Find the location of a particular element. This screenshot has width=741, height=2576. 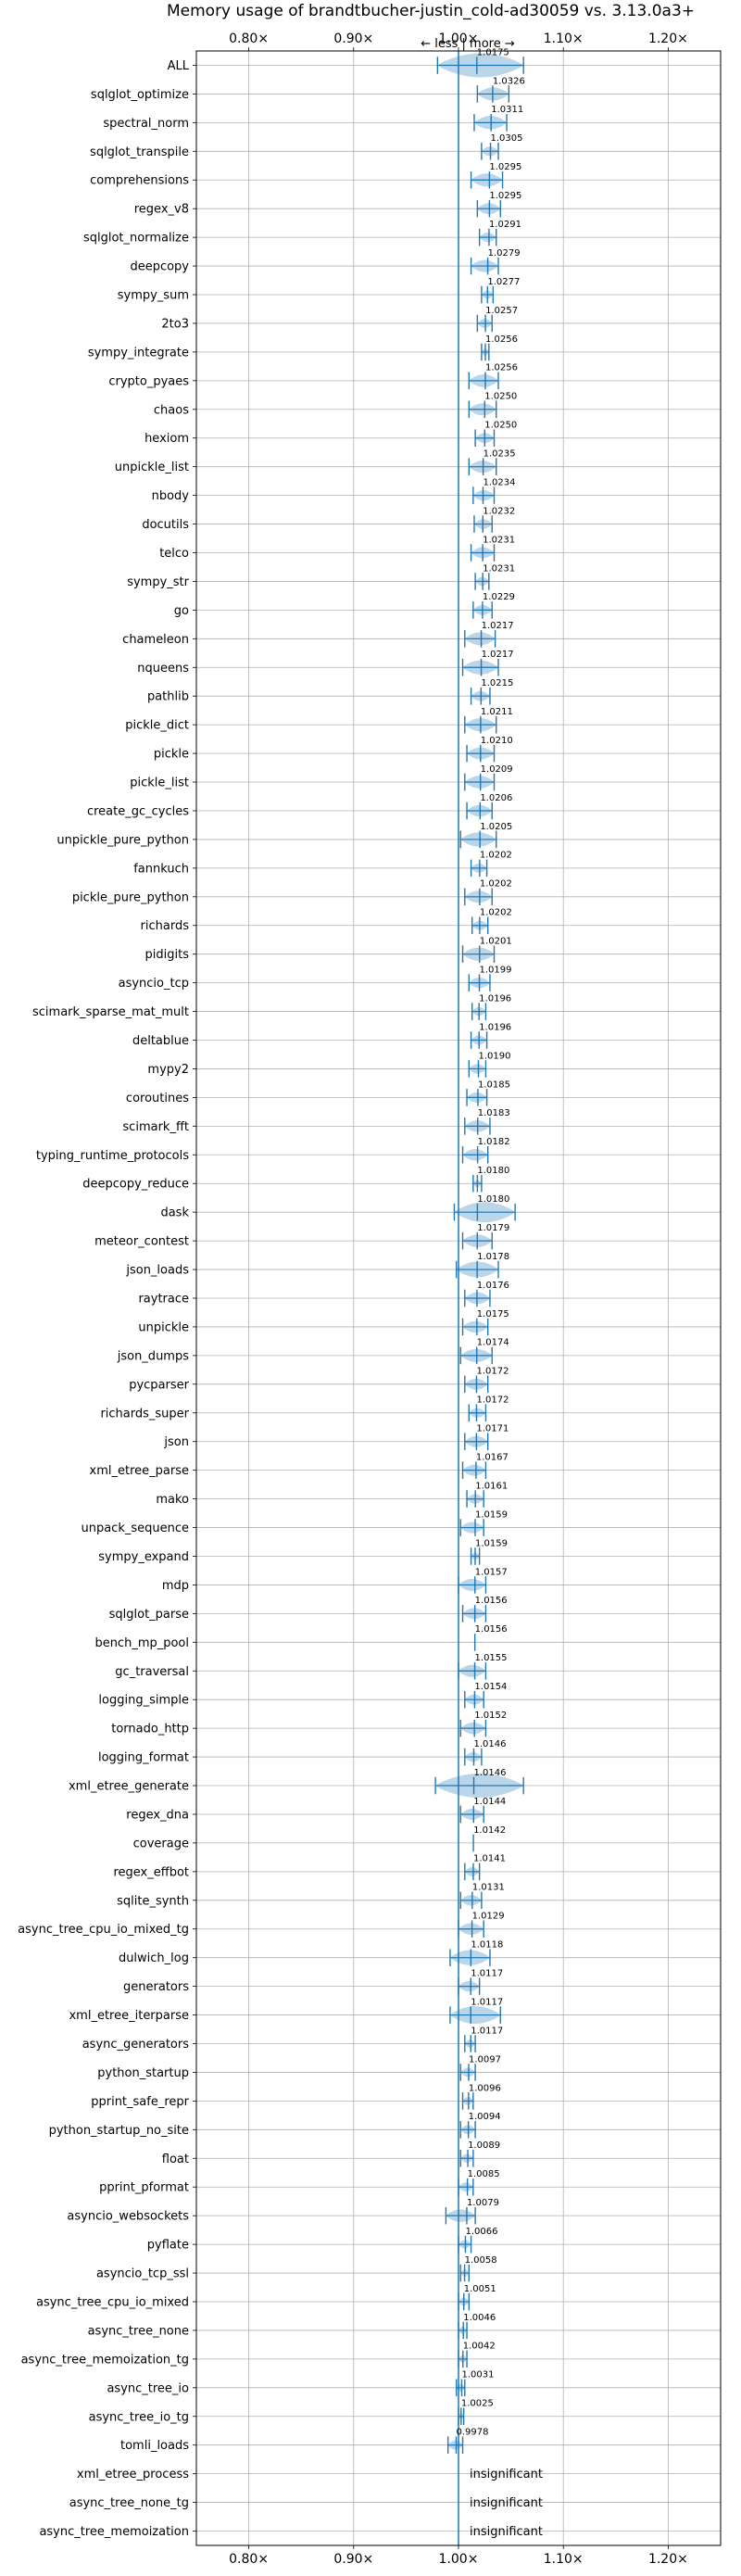

category-label-51: unpack_sequence is located at coordinates (135, 1528).